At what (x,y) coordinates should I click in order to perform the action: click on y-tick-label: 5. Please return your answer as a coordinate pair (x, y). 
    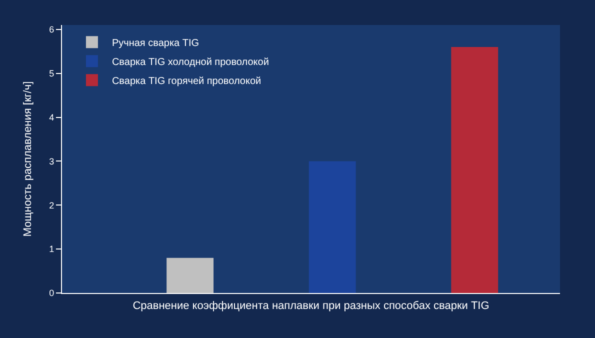
    Looking at the image, I should click on (51, 73).